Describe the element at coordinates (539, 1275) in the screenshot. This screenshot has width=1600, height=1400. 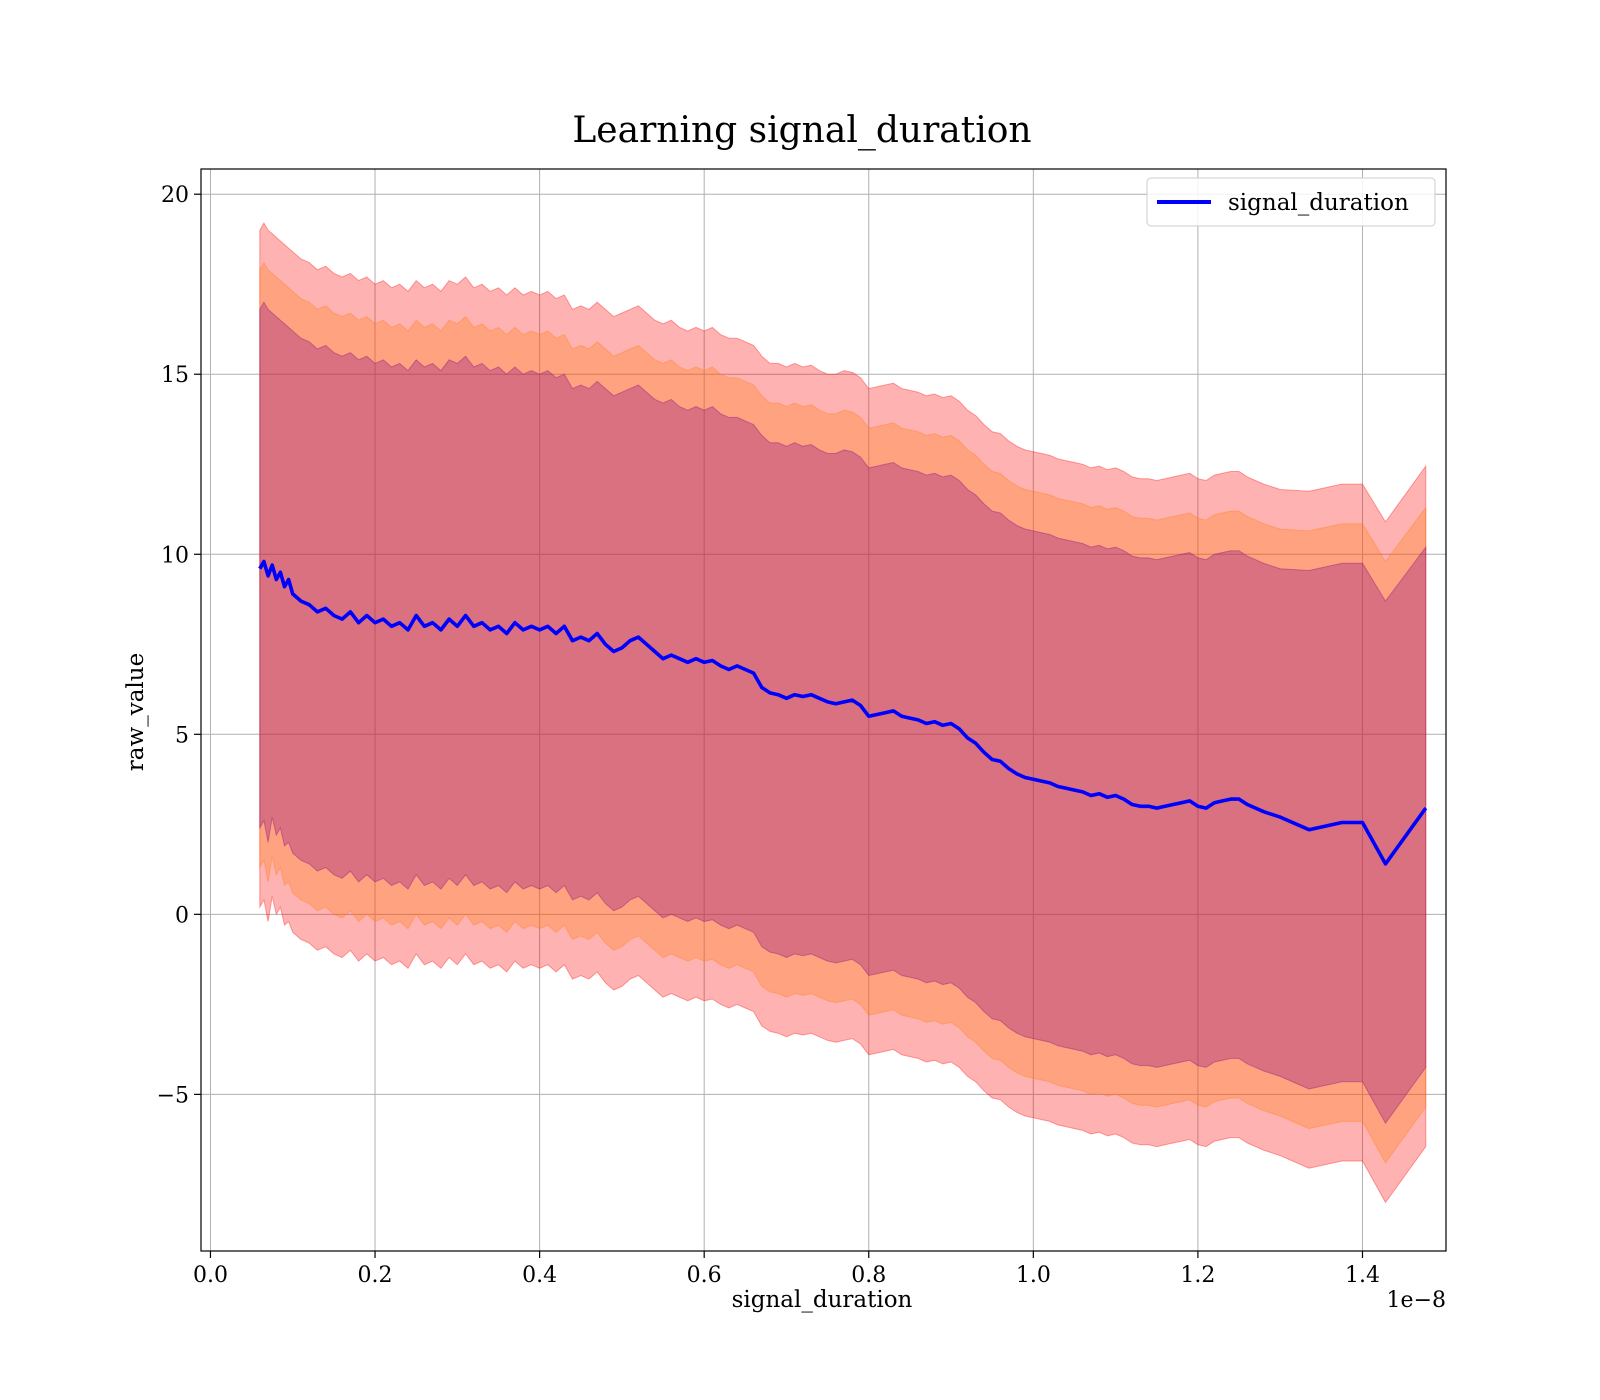
I see `x-tick-label: 0.4` at that location.